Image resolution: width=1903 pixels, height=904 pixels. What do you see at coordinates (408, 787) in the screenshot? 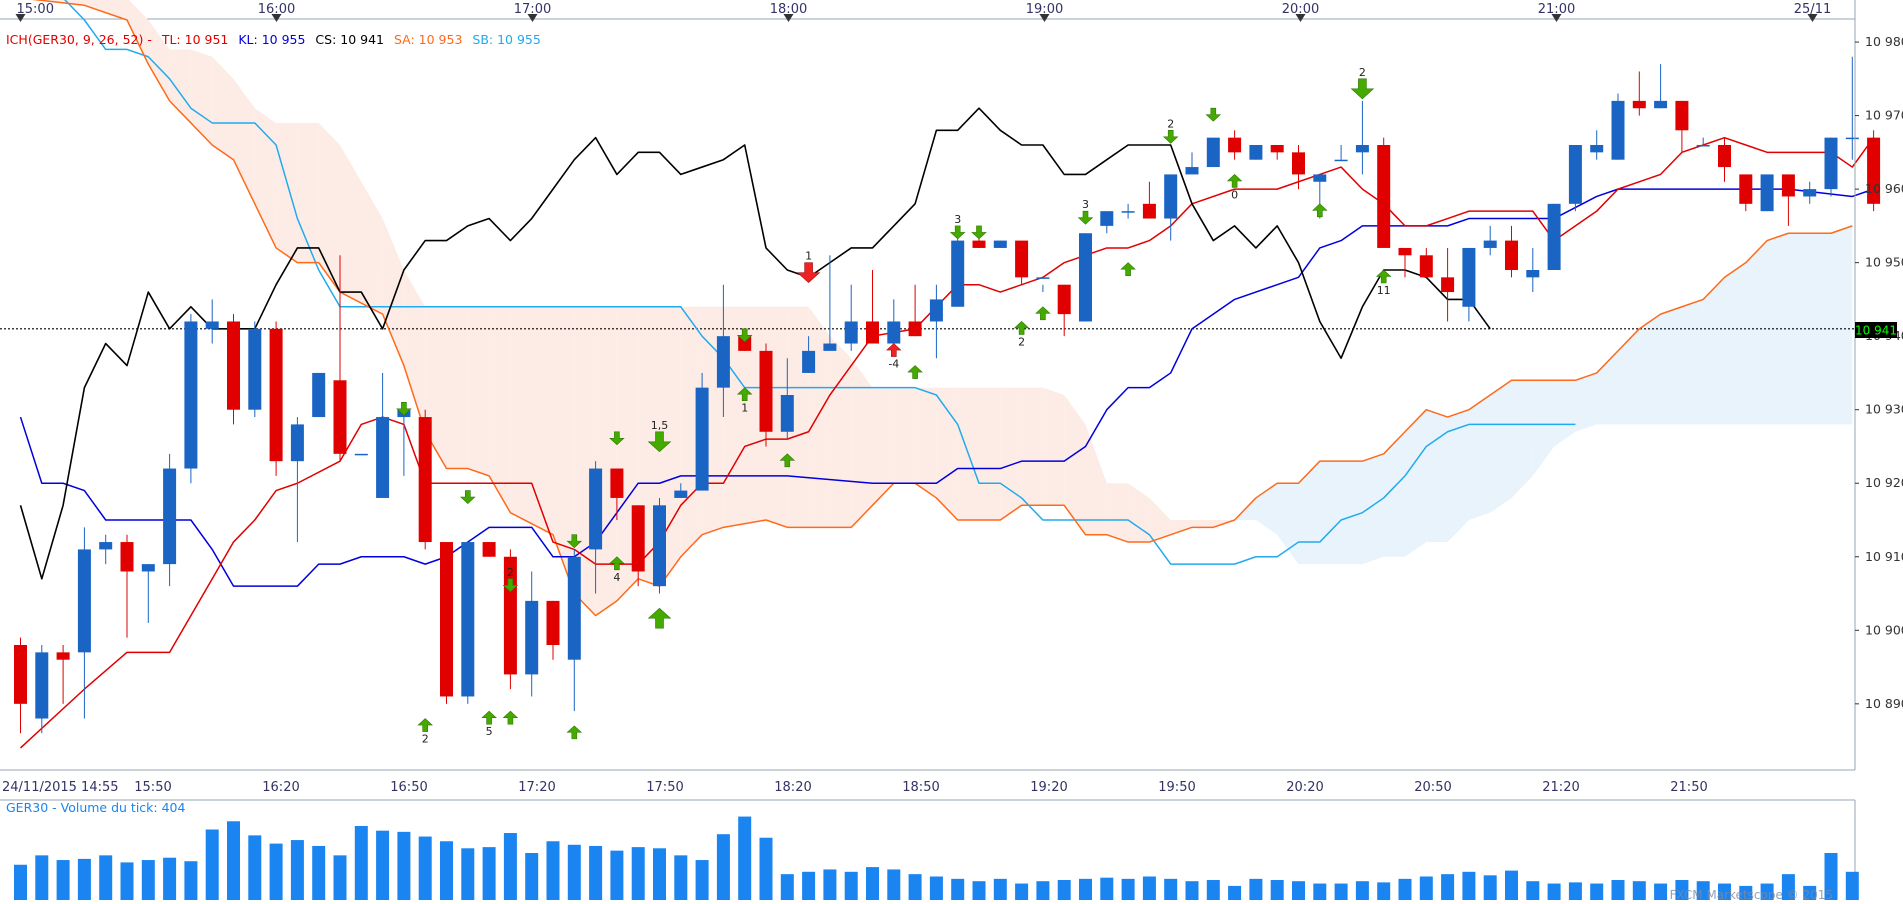
I see `bottom-time-label: 16:50` at bounding box center [408, 787].